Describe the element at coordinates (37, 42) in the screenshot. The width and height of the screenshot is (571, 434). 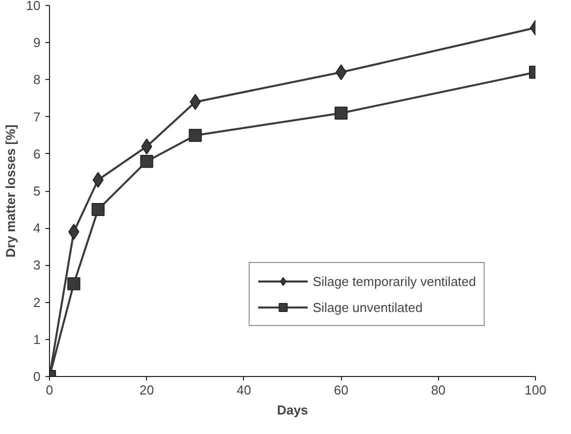
I see `y-tick-label: 9` at that location.